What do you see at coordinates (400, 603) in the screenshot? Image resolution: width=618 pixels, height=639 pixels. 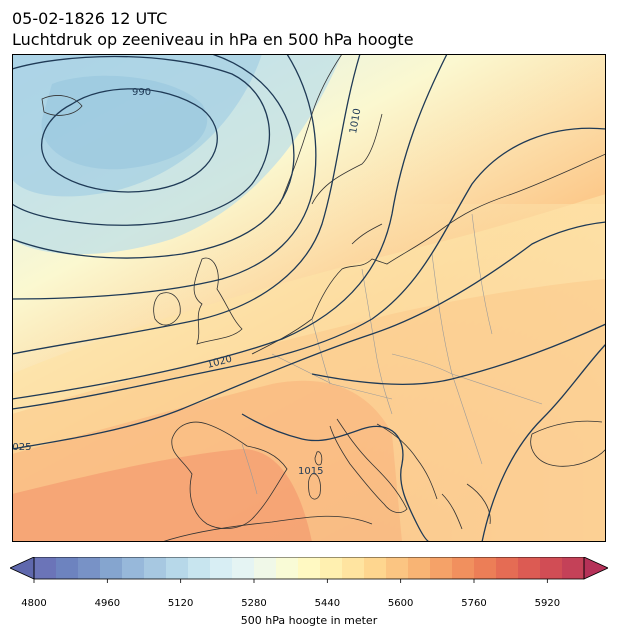 I see `colorbar-tick-label: 5600` at bounding box center [400, 603].